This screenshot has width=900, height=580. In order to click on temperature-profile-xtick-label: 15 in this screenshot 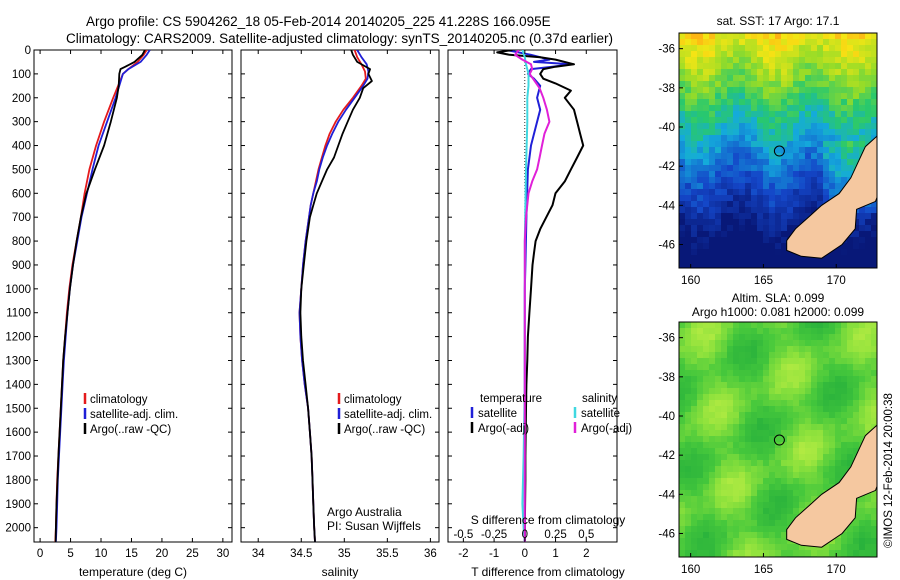, I will do `click(131, 554)`.